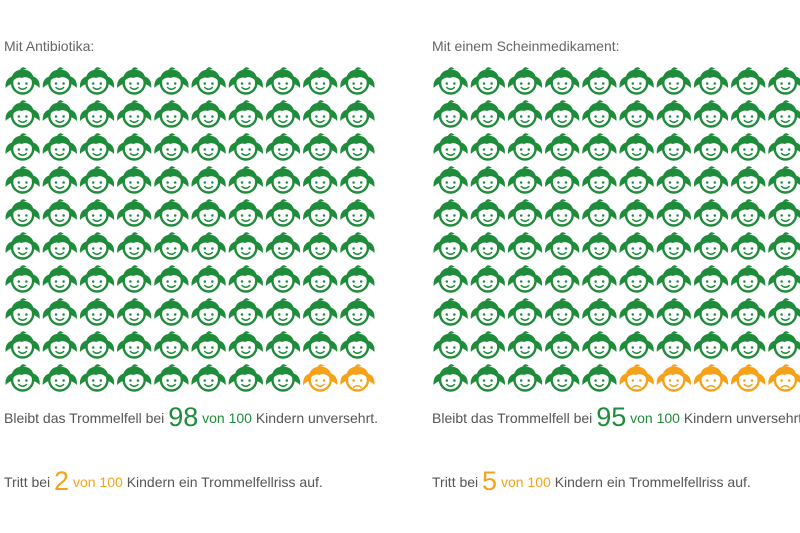 The width and height of the screenshot is (800, 533). I want to click on chart-title: Mit einem Scheinmedikament:, so click(526, 46).